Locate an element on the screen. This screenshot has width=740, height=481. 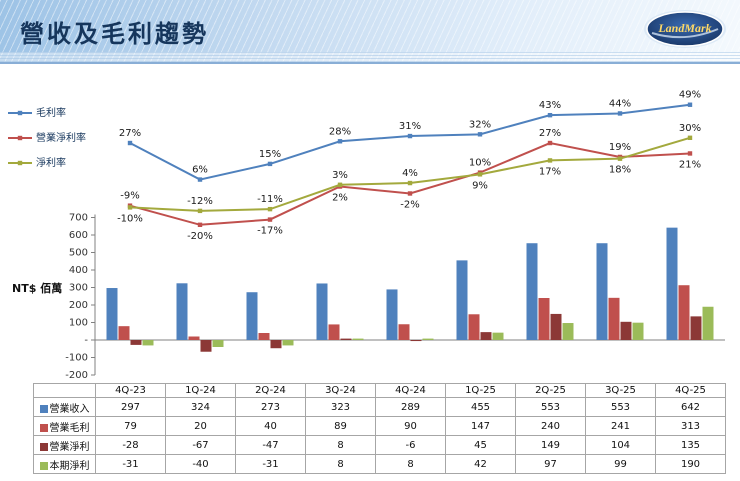
y-tick-label: 100 is located at coordinates (78, 323).